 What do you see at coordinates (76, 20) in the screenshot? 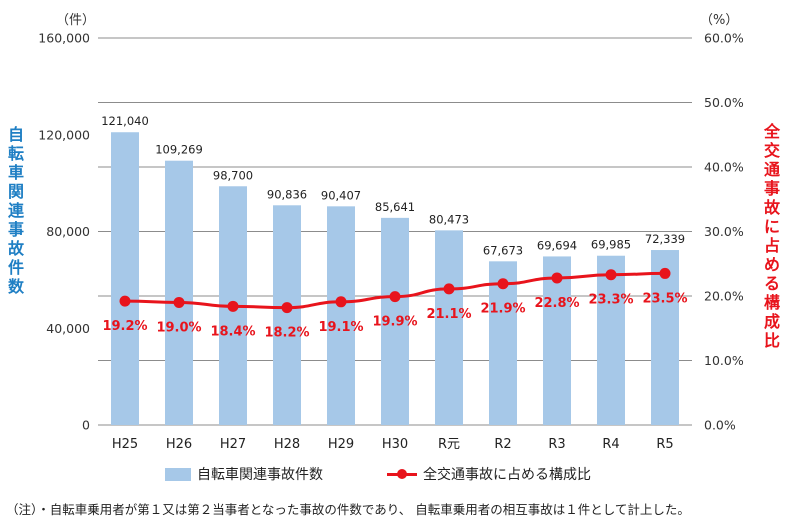
I see `left-axis-unit: （件）` at bounding box center [76, 20].